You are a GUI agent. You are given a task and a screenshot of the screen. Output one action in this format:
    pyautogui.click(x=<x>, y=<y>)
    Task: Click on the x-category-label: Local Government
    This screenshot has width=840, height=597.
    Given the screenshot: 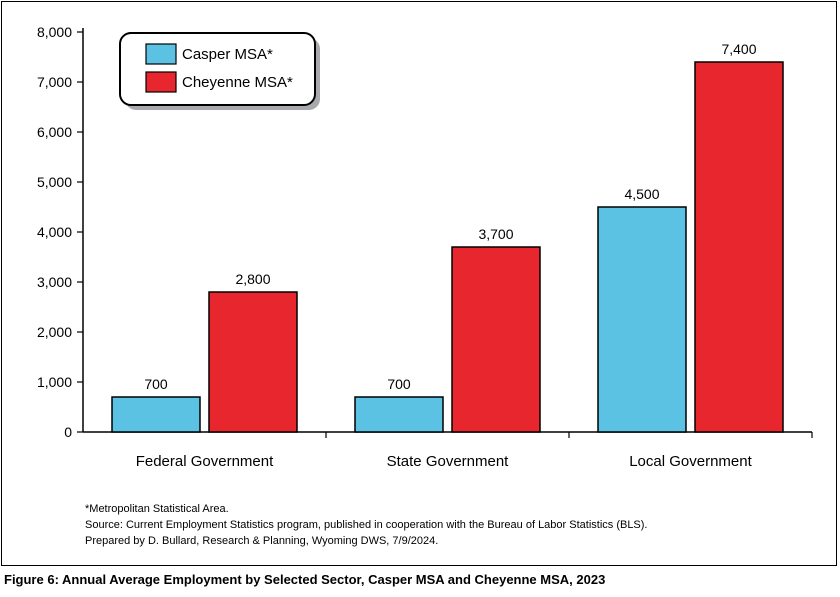 What is the action you would take?
    pyautogui.click(x=690, y=461)
    